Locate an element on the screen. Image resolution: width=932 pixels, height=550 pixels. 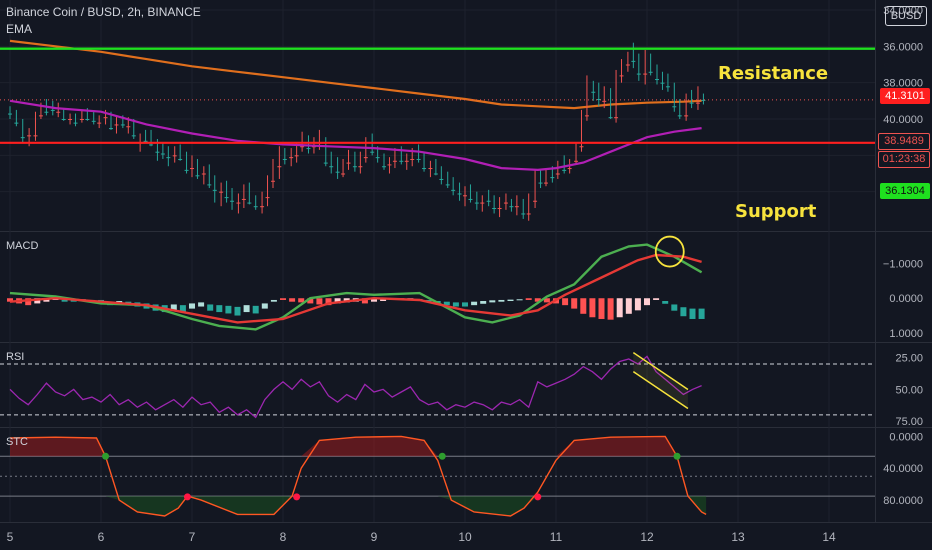
x-tick-label: 9 is located at coordinates (374, 537).